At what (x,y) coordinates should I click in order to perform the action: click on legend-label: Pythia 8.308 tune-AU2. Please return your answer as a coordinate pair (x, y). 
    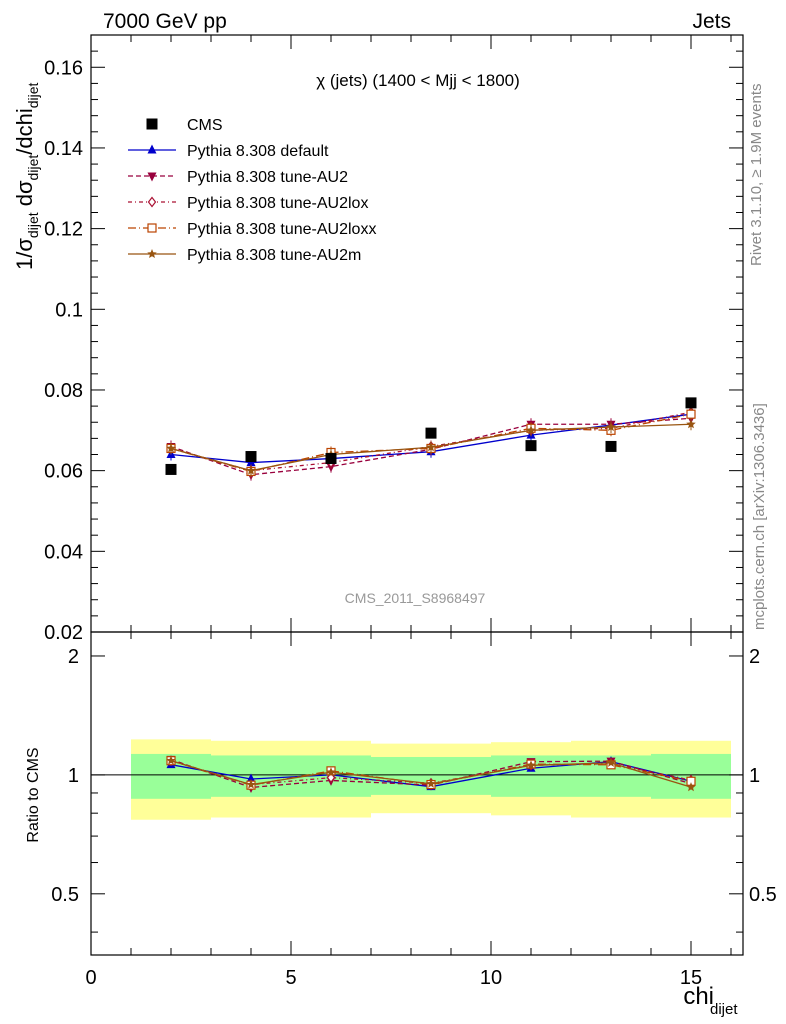
    Looking at the image, I should click on (267, 177).